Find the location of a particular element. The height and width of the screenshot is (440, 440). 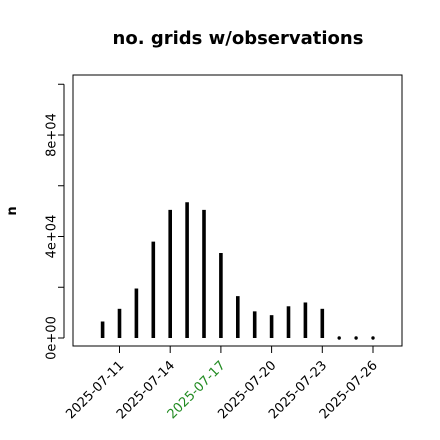

y-tick-label-1: 4e+04 is located at coordinates (52, 237).